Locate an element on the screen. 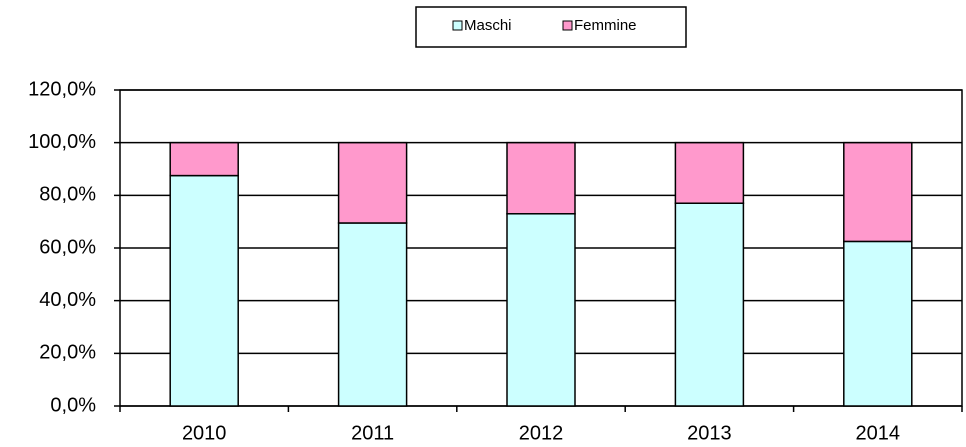 Image resolution: width=966 pixels, height=447 pixels. y-tick-label: 20,0% is located at coordinates (67, 353).